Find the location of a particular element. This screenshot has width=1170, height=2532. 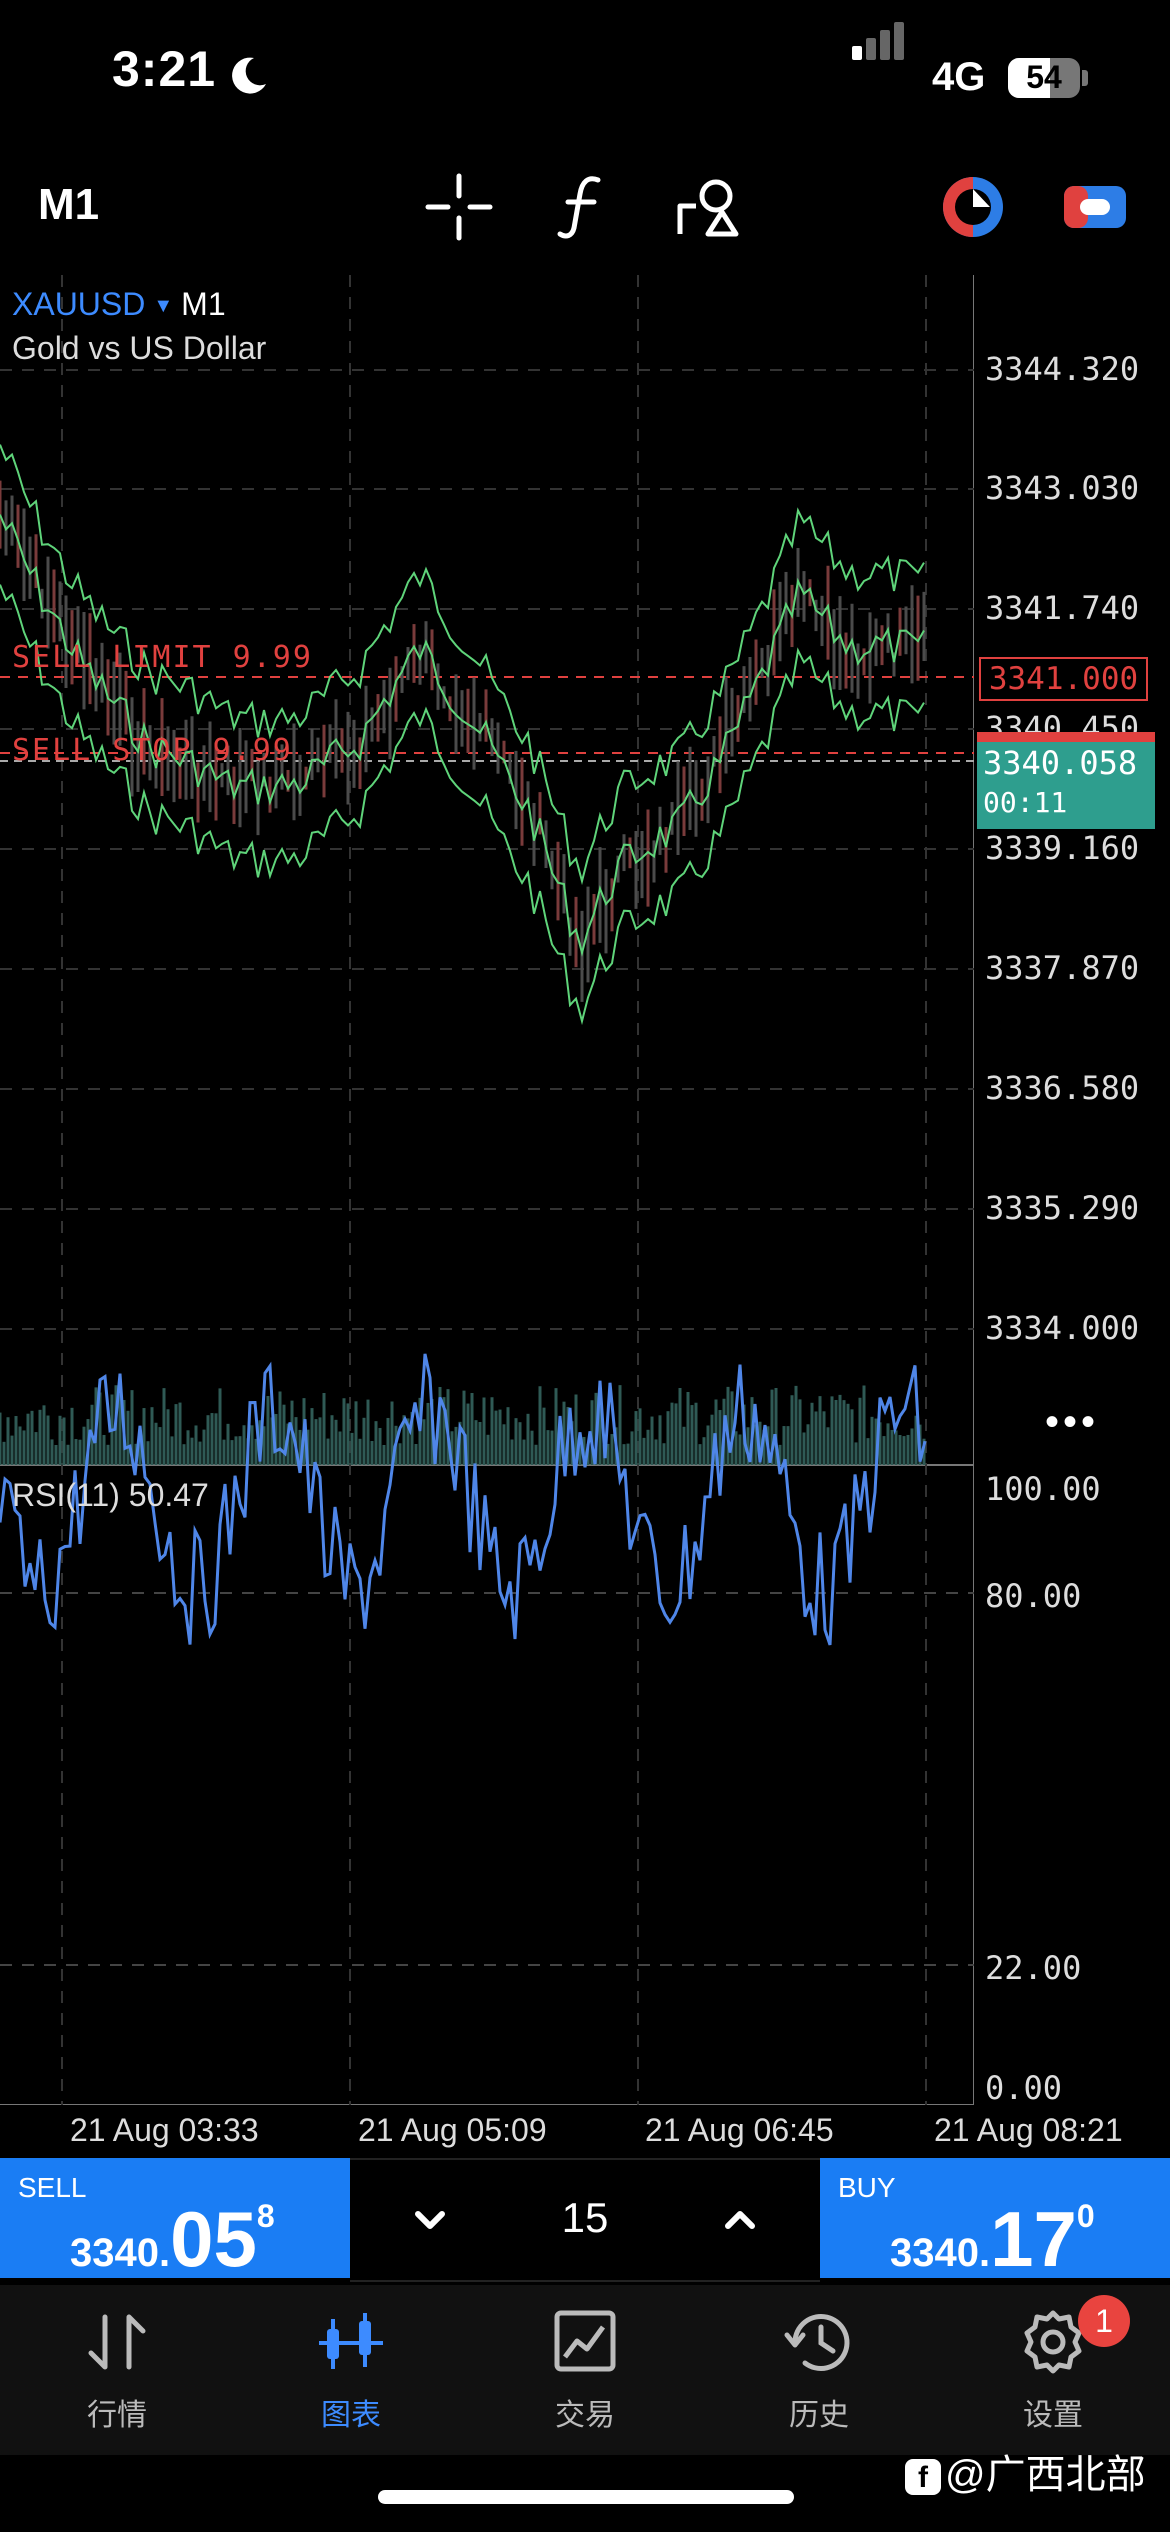

status-time: 3:21 is located at coordinates (164, 69).